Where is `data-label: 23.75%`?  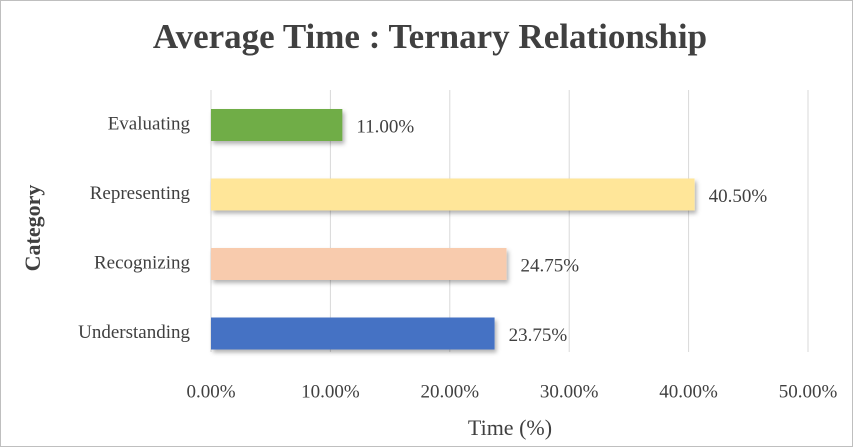 data-label: 23.75% is located at coordinates (538, 335).